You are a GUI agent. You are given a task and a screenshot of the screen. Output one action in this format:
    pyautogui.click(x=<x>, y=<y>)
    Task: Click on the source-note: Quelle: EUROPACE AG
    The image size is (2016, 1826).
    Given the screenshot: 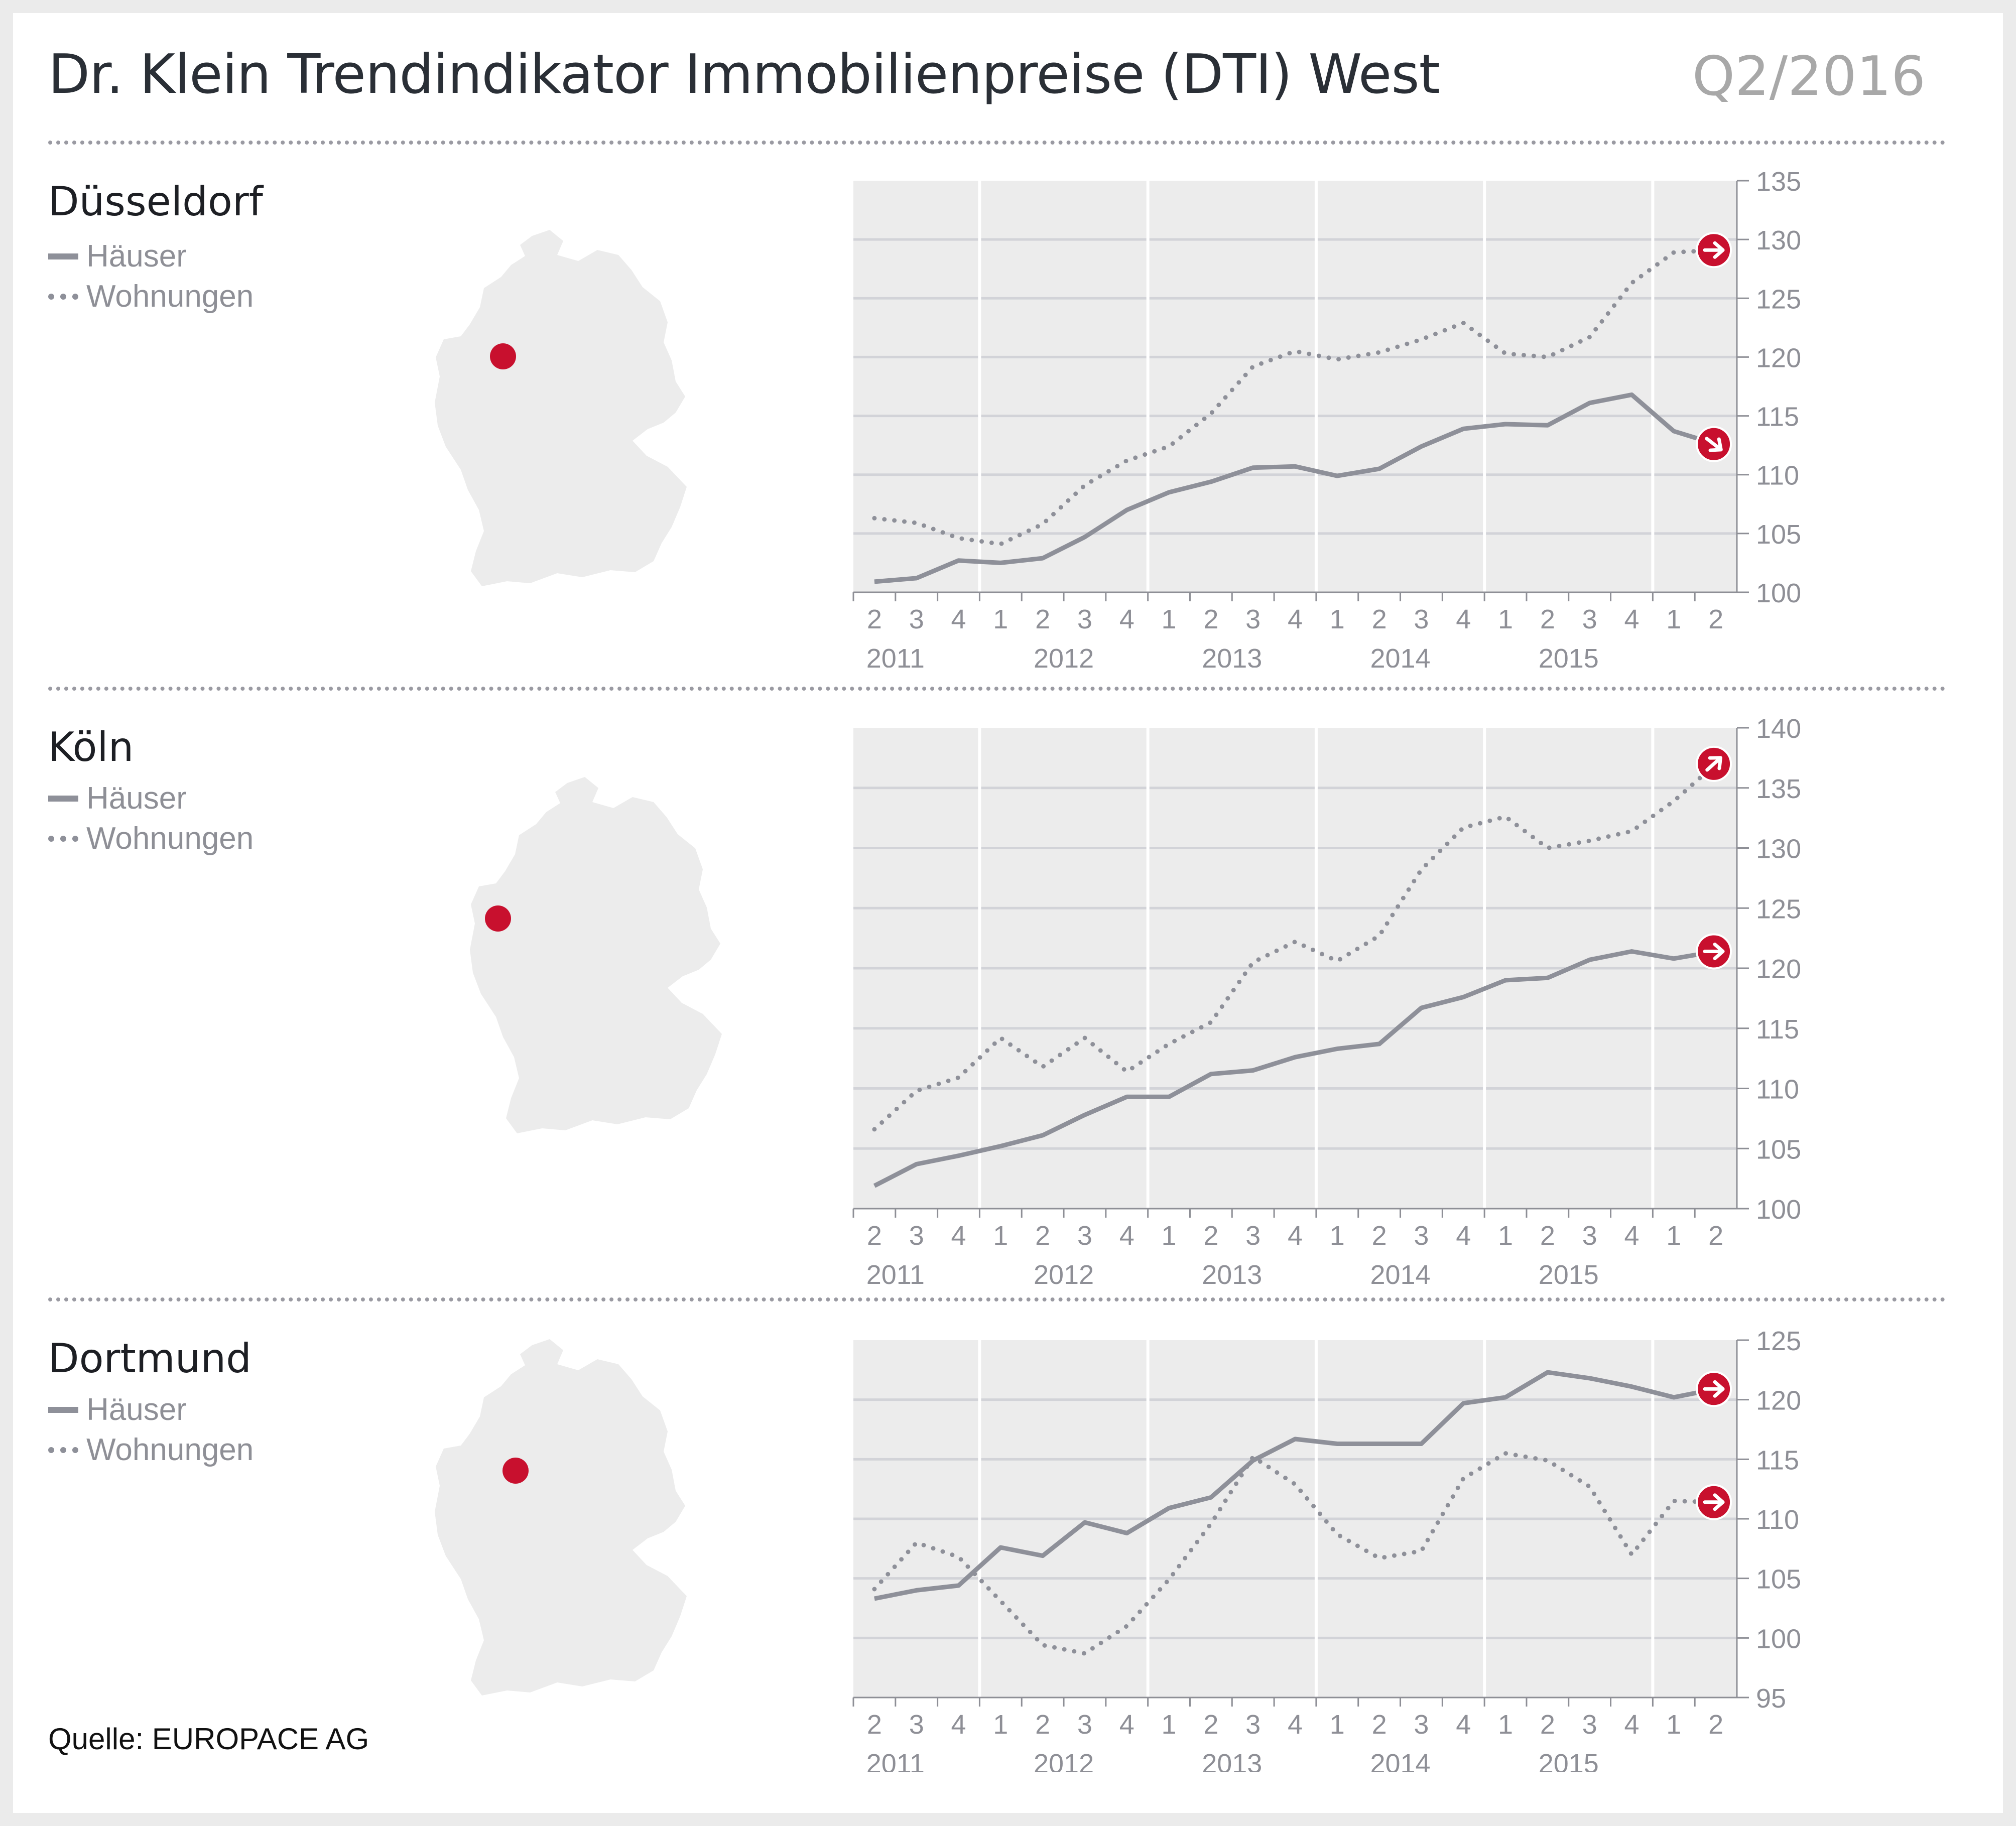 What is the action you would take?
    pyautogui.click(x=208, y=1739)
    